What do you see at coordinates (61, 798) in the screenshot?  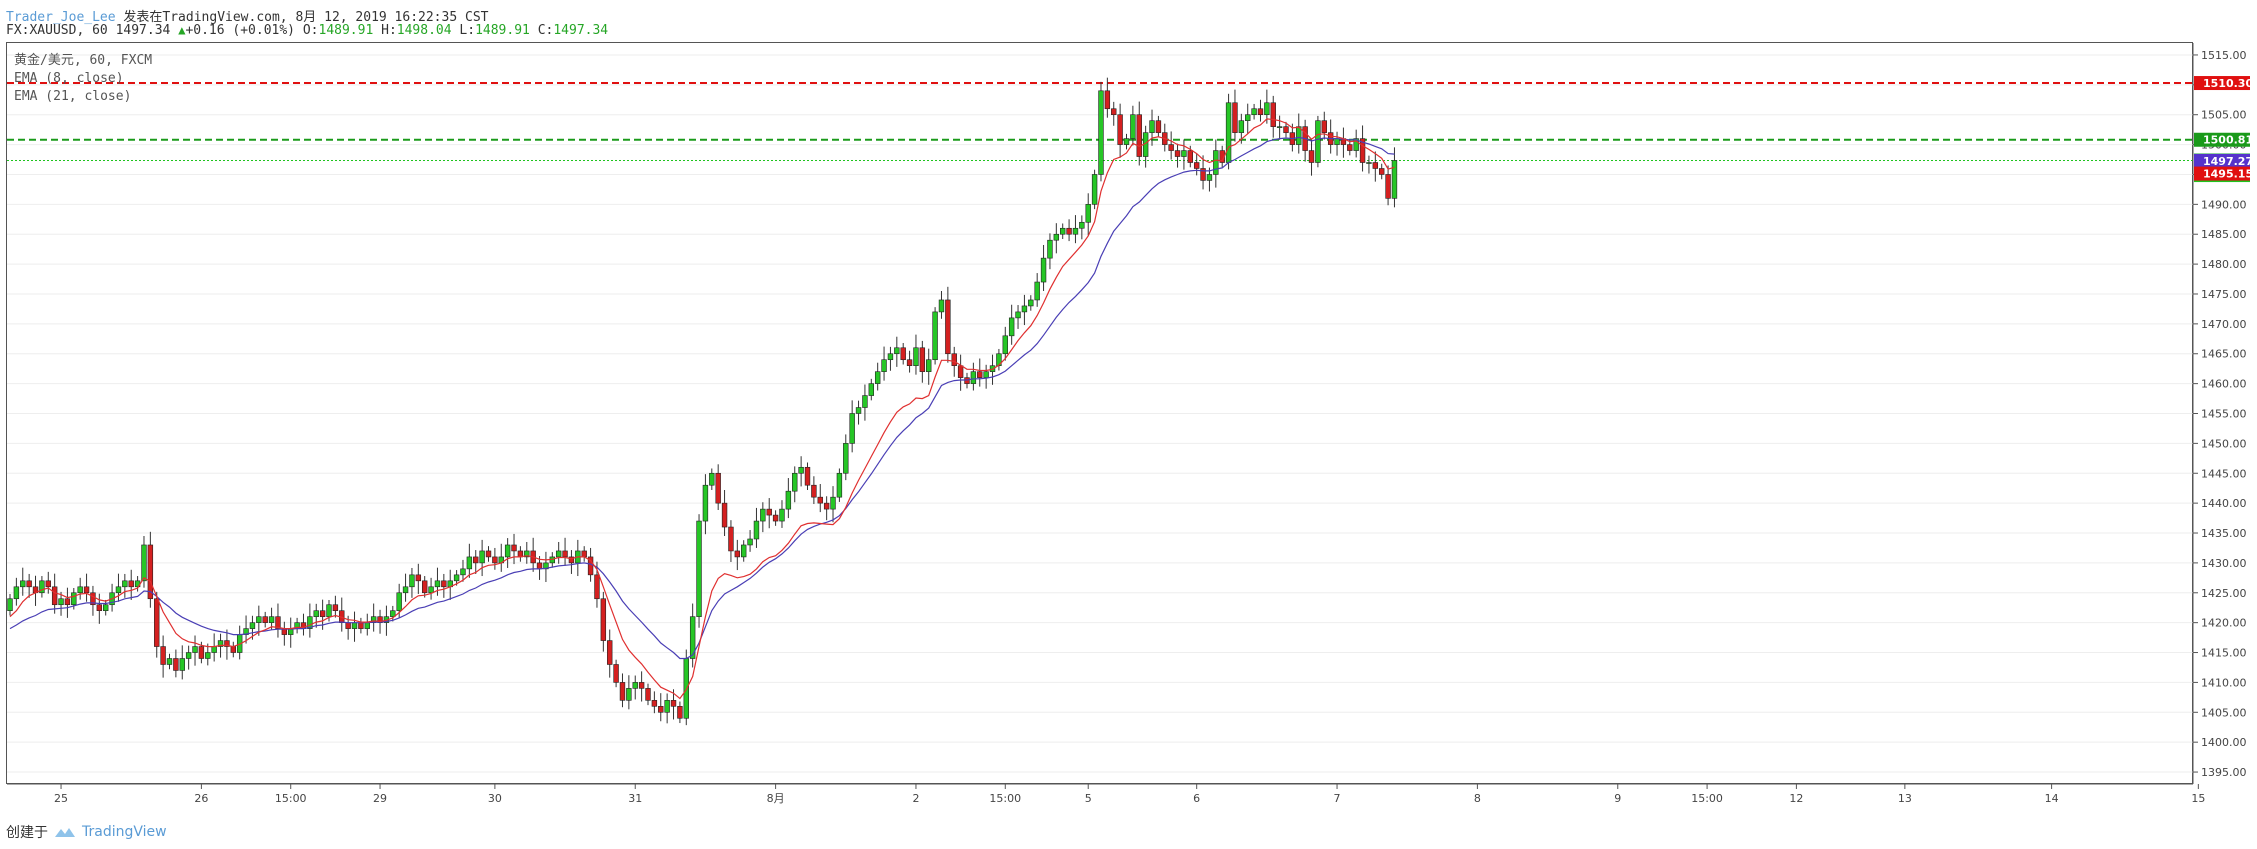 I see `x-tick-label: 25` at bounding box center [61, 798].